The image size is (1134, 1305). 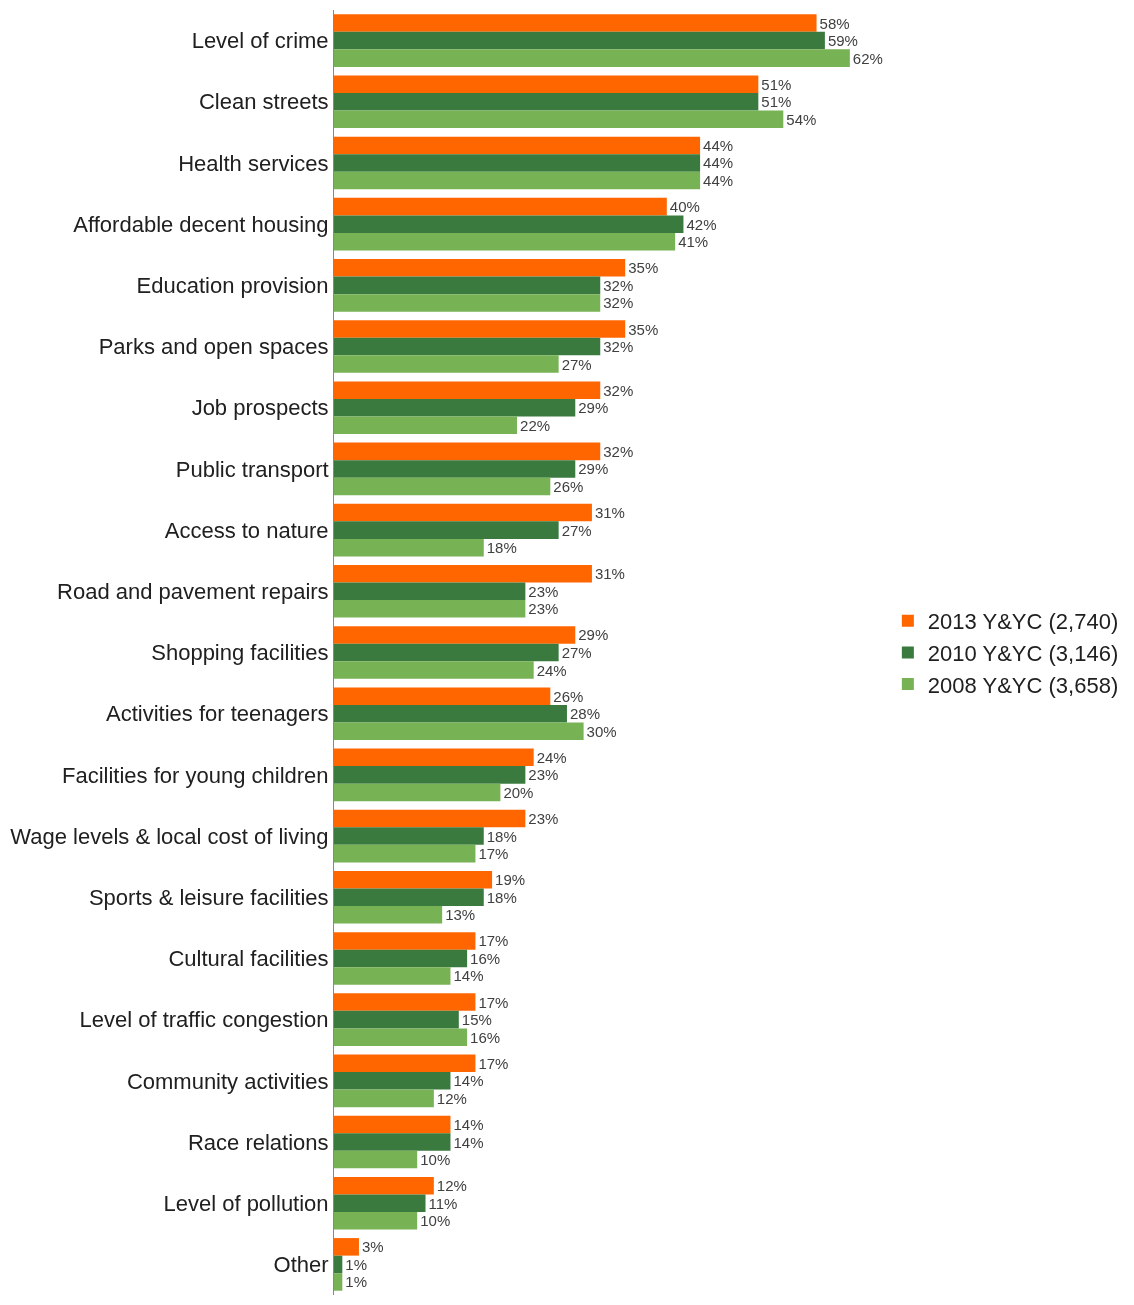 I want to click on y-tick-label: Health services, so click(x=253, y=163).